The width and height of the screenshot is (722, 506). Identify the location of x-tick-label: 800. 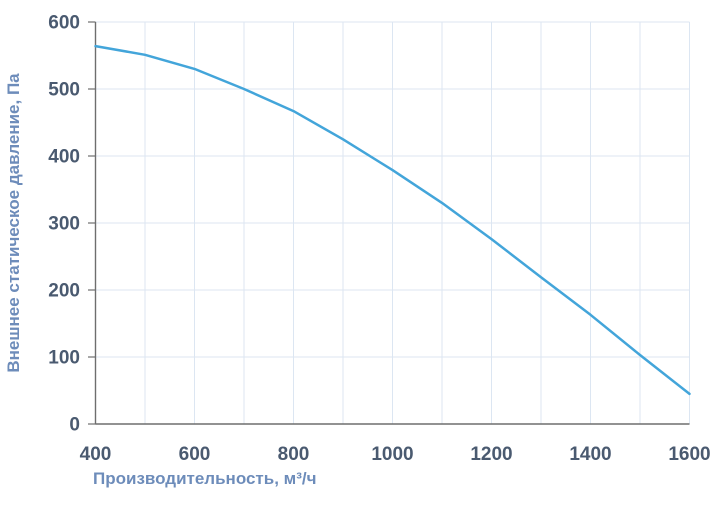
(294, 454).